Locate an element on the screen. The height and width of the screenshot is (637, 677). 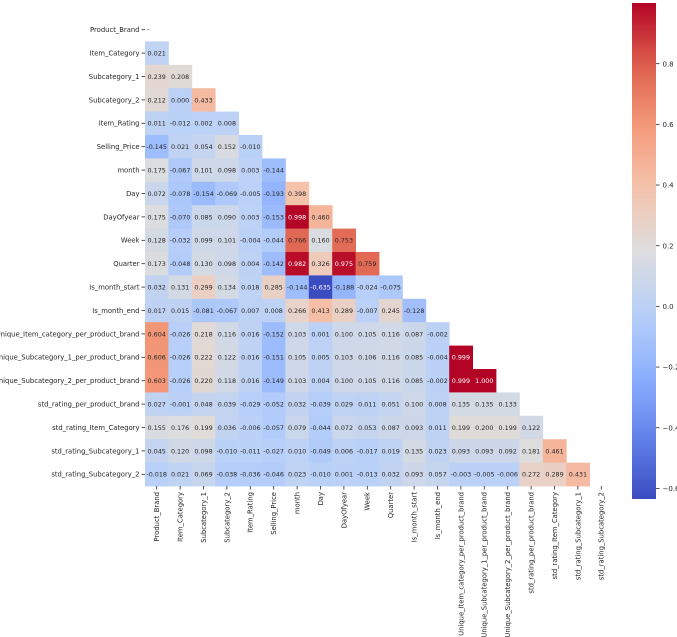
cell-value-label: -0.005 is located at coordinates (484, 475).